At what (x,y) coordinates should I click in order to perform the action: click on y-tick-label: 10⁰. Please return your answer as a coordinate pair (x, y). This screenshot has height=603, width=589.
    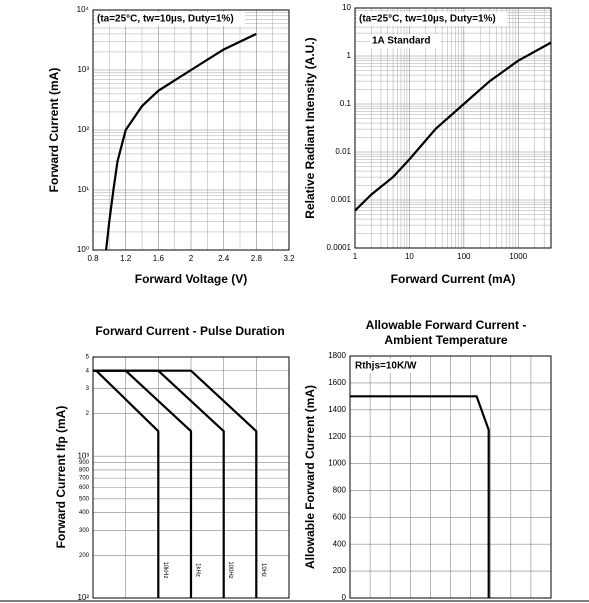
    Looking at the image, I should click on (83, 249).